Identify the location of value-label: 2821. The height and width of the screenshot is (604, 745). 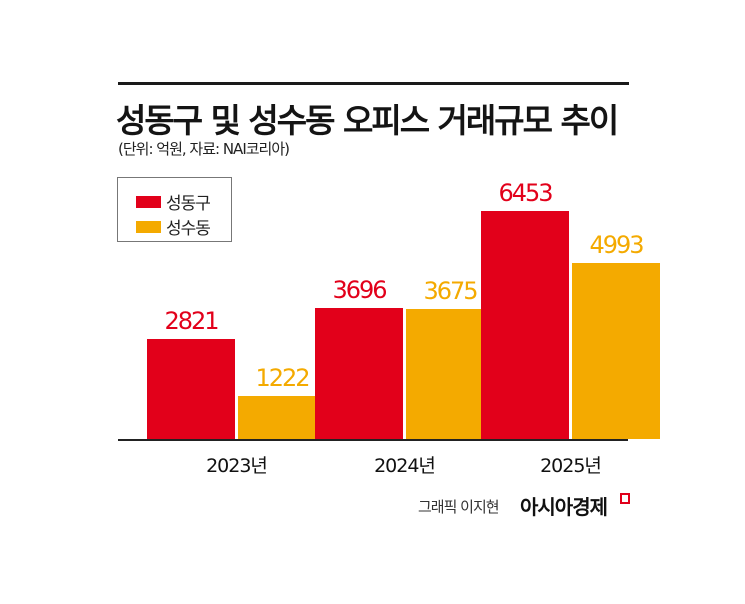
(191, 321).